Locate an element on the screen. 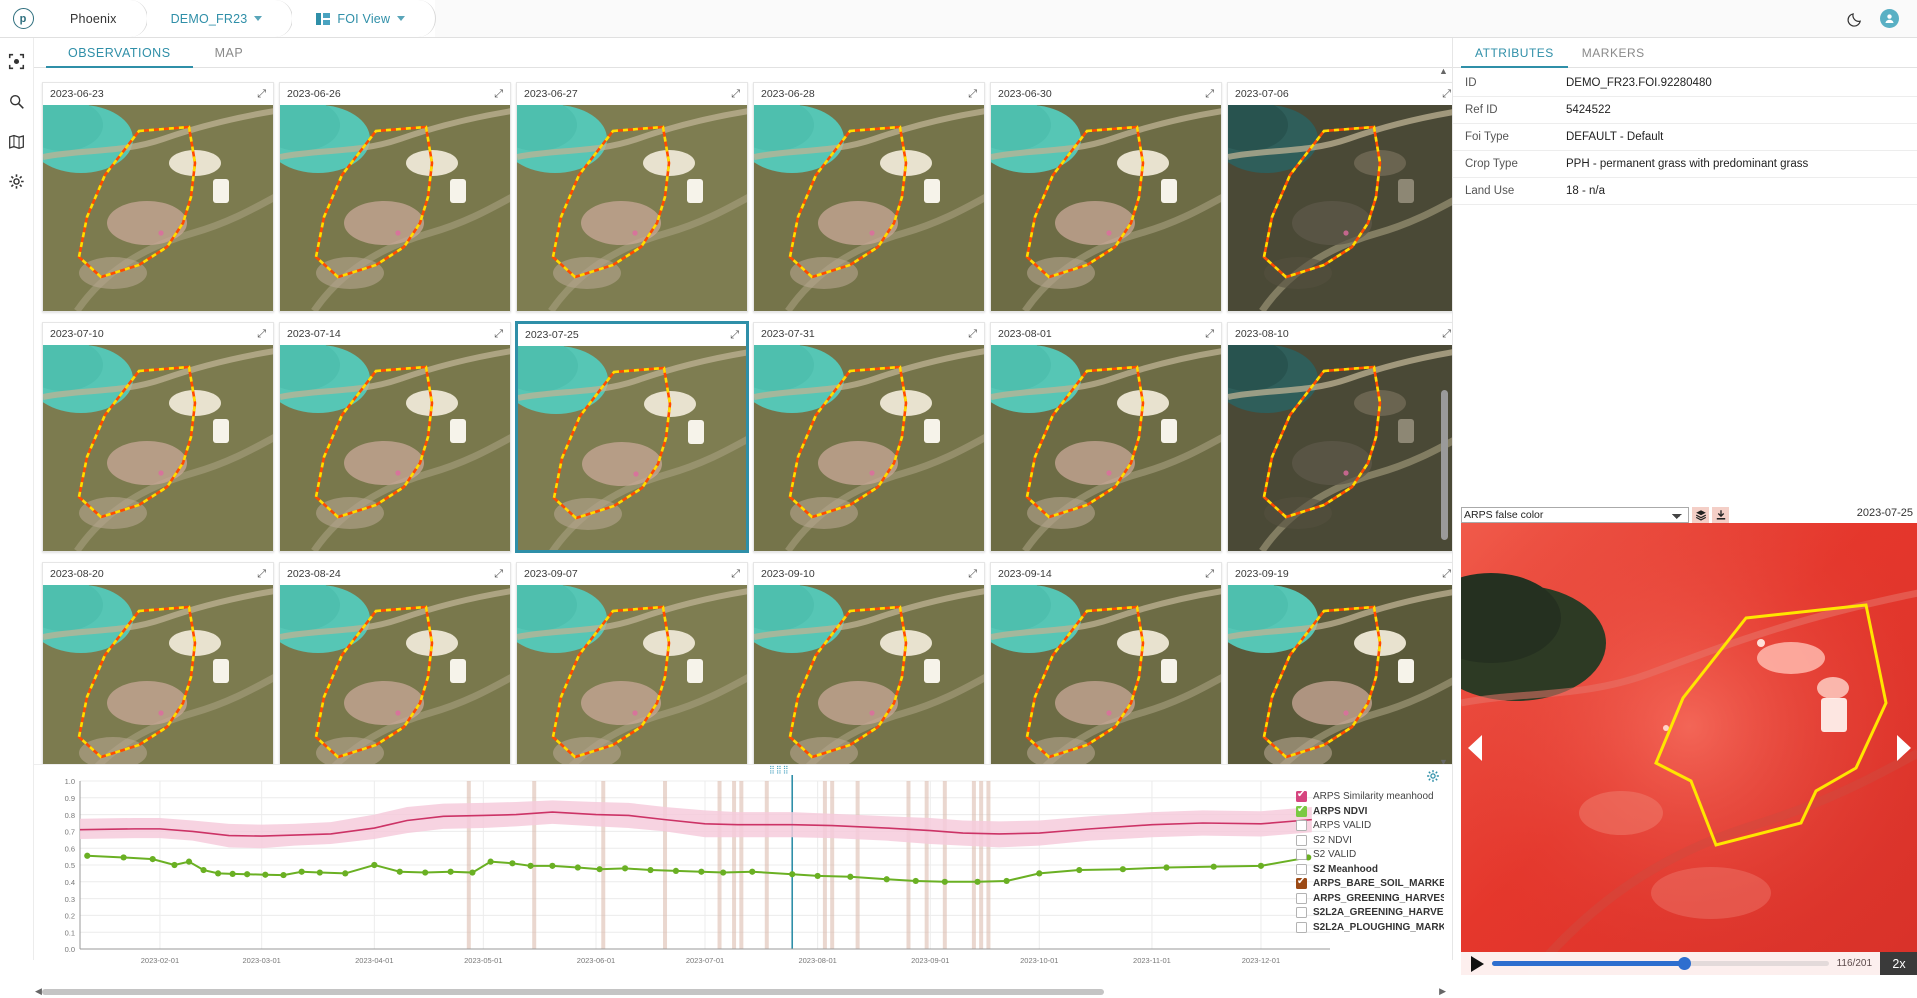 Image resolution: width=1917 pixels, height=998 pixels. playback-speed-button: 2x is located at coordinates (1898, 963).